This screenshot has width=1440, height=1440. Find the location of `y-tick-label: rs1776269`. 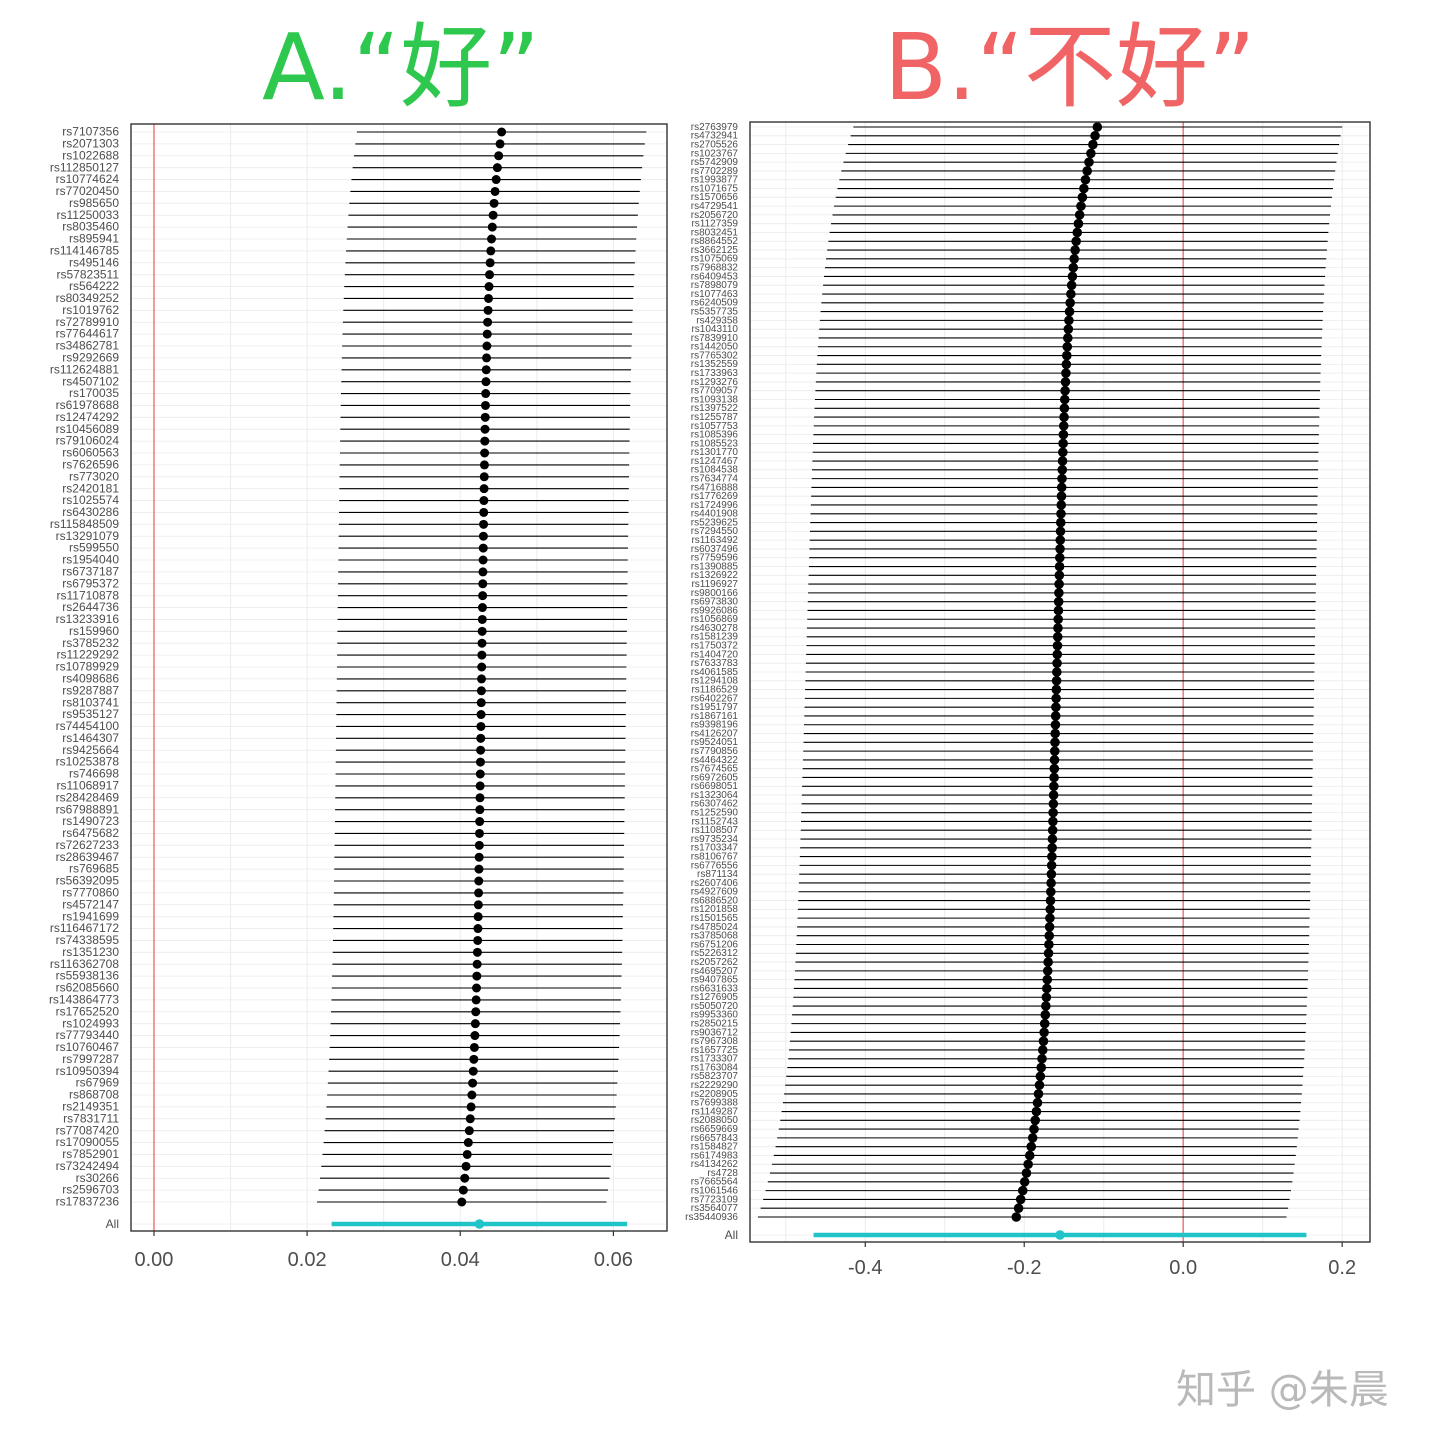

y-tick-label: rs1776269 is located at coordinates (715, 496).